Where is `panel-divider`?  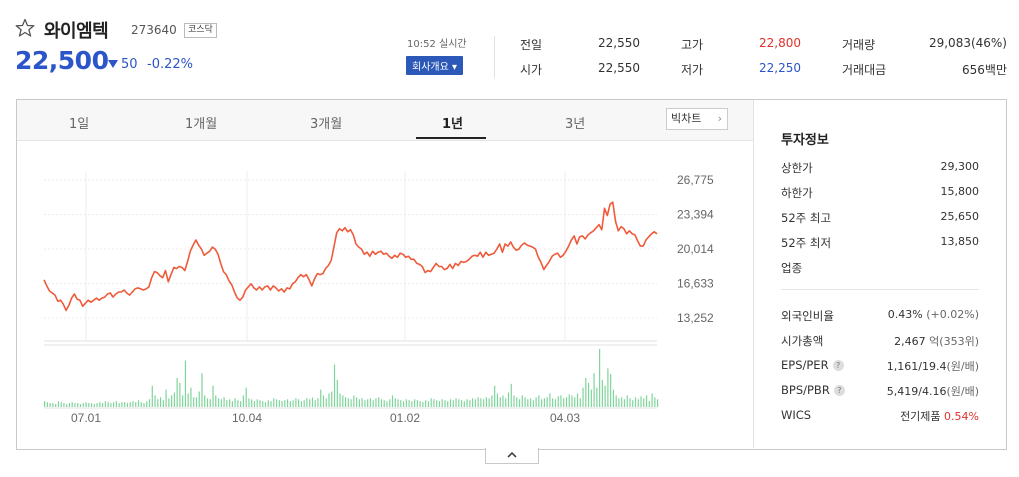 panel-divider is located at coordinates (753, 274).